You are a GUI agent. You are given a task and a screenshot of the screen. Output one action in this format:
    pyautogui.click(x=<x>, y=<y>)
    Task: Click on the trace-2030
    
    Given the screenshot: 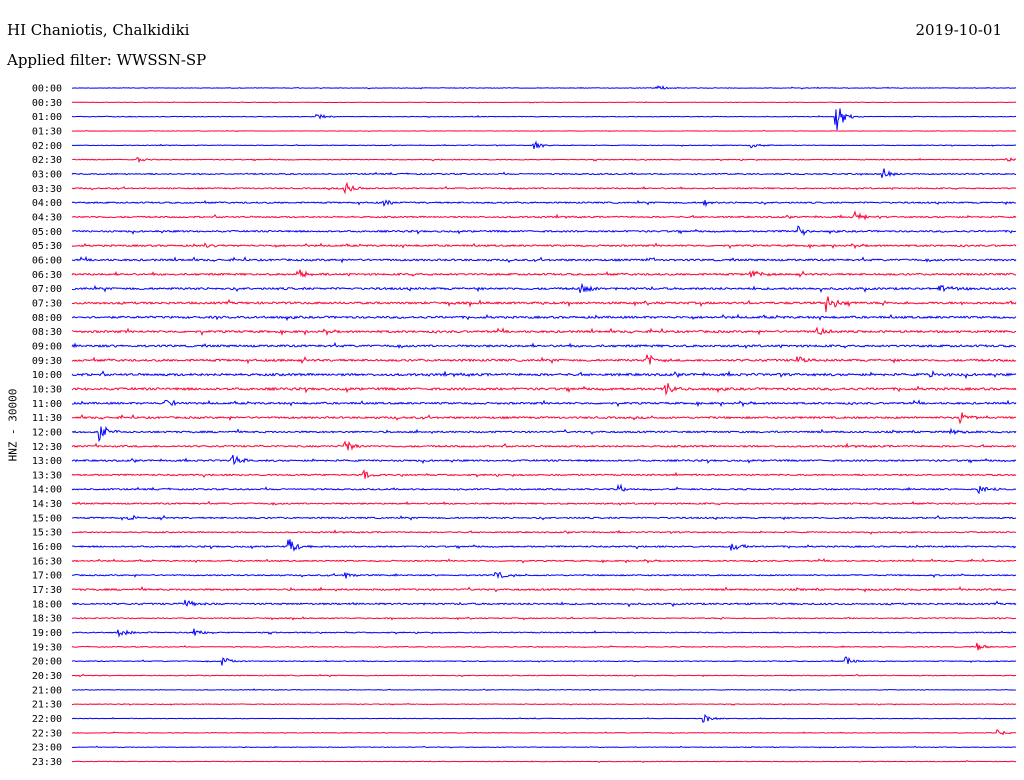 What is the action you would take?
    pyautogui.click(x=544, y=675)
    